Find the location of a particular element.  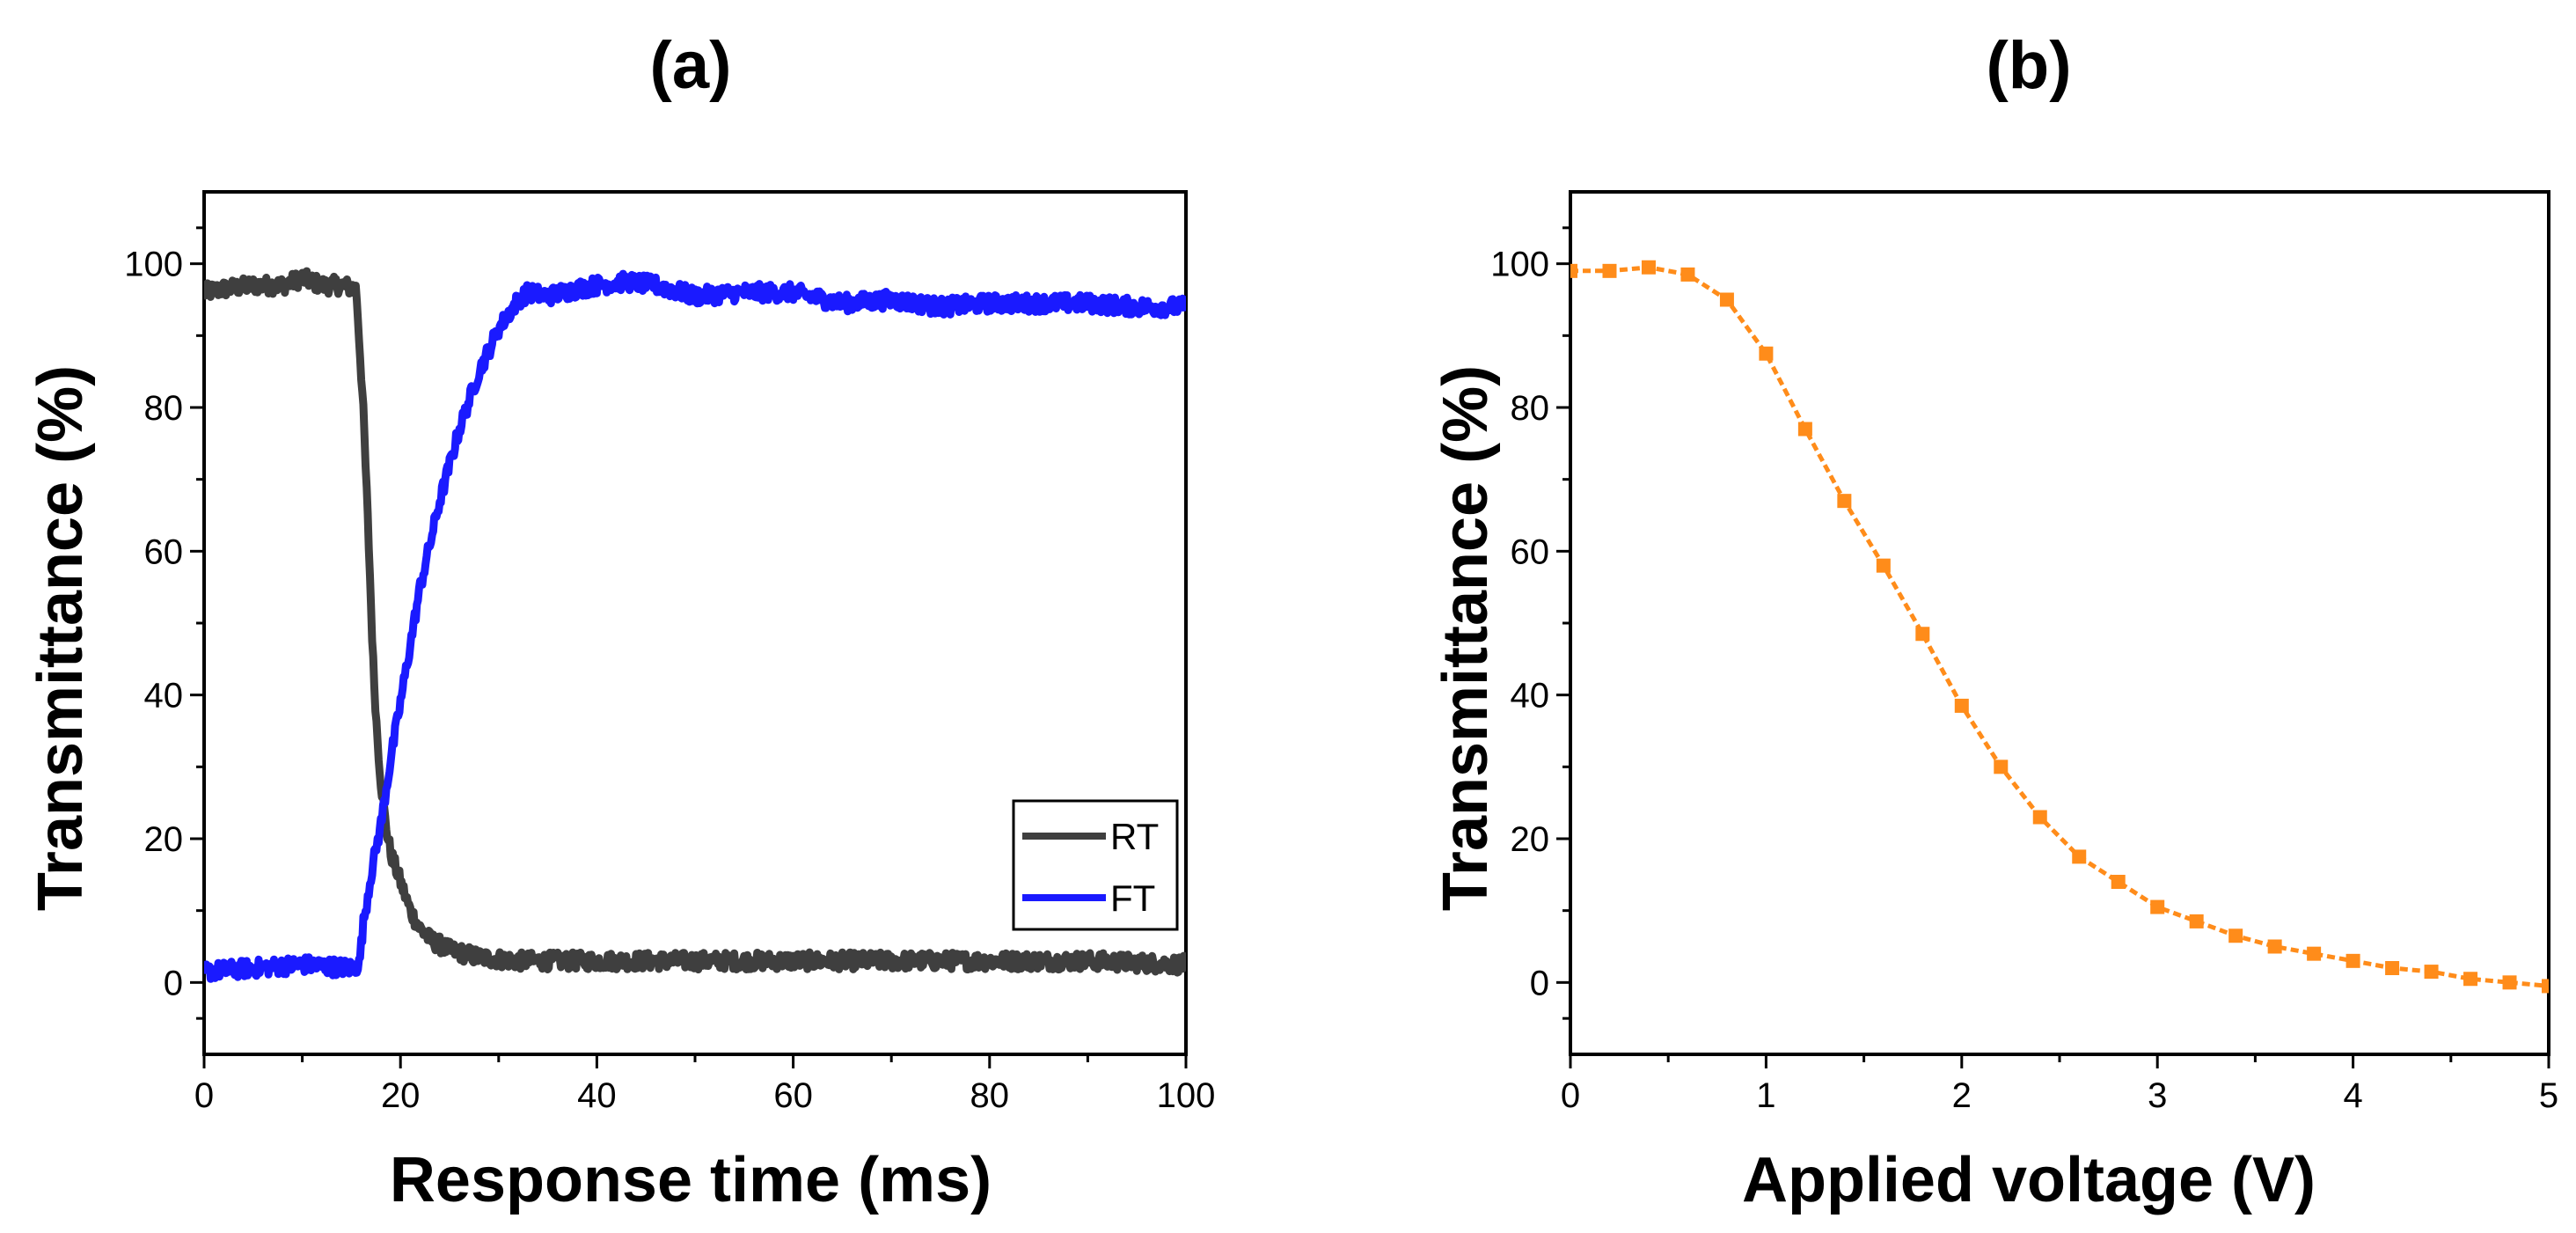

chart-a-legend-label-rt: RT is located at coordinates (1134, 836).